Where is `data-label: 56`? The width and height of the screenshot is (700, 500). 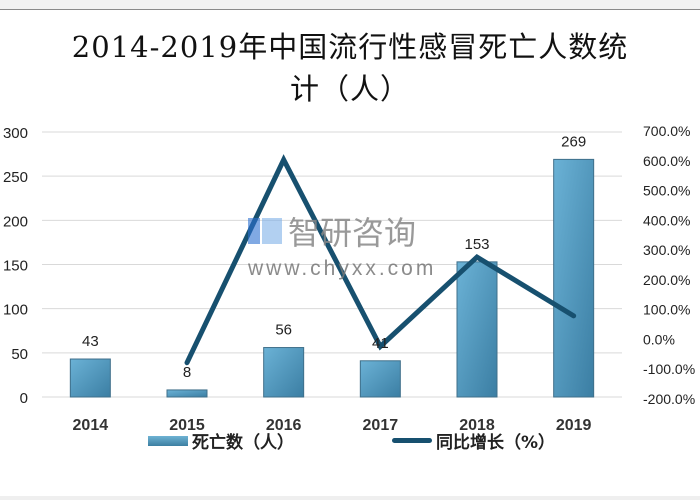 data-label: 56 is located at coordinates (283, 330).